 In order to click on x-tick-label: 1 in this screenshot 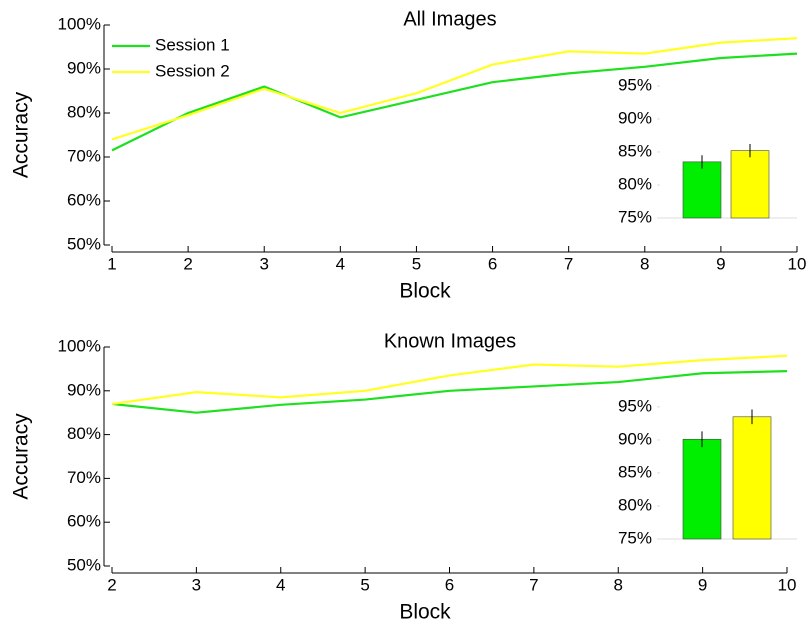, I will do `click(111, 263)`.